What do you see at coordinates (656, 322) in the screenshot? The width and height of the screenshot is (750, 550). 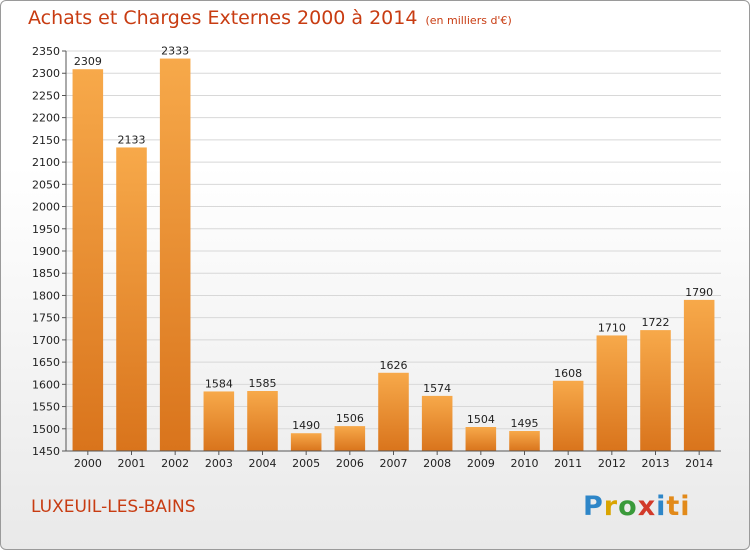 I see `bar-value-label: 1722` at bounding box center [656, 322].